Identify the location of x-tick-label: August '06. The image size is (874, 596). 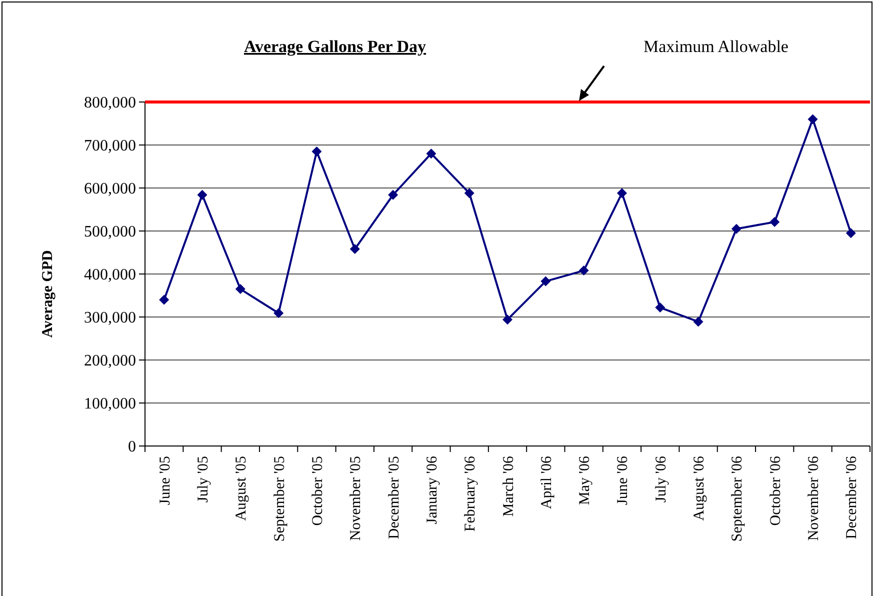
(700, 488).